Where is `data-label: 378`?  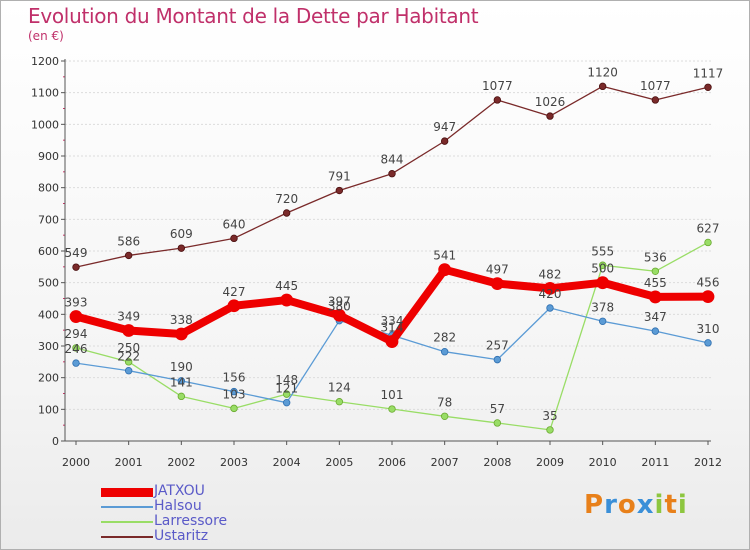
data-label: 378 is located at coordinates (602, 307).